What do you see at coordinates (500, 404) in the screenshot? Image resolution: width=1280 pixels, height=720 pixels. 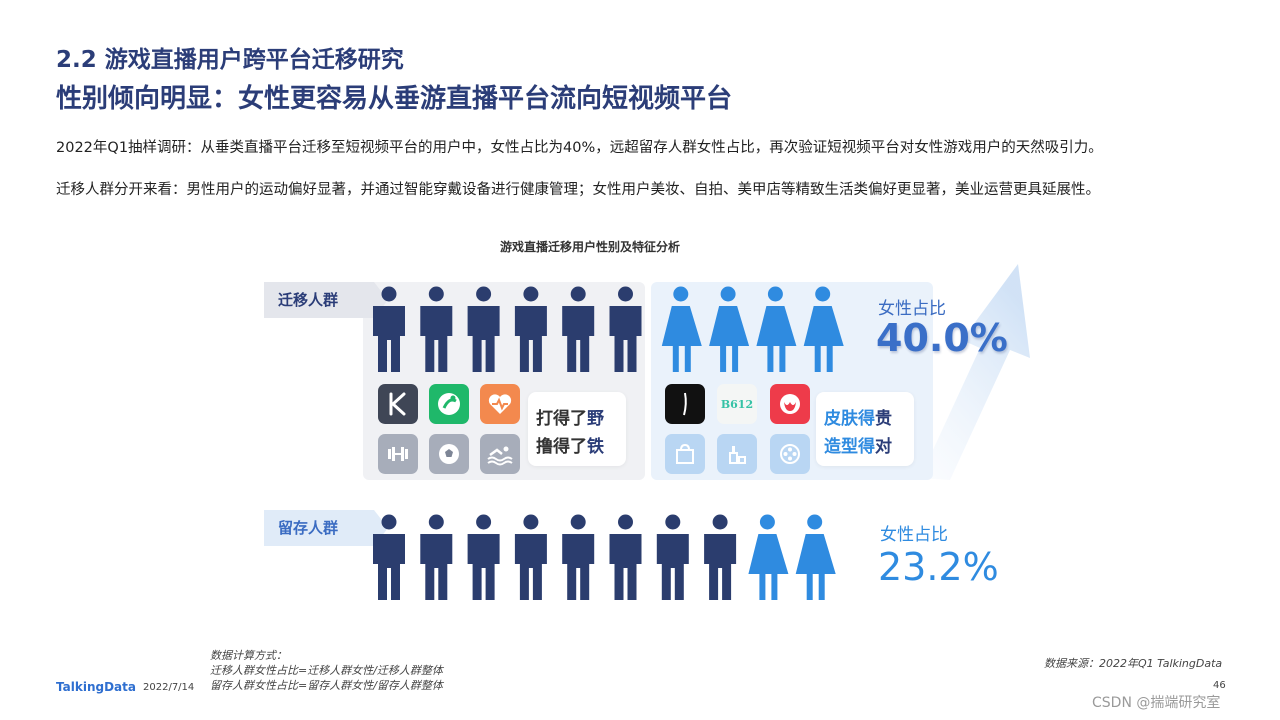 I see `health-app-icon` at bounding box center [500, 404].